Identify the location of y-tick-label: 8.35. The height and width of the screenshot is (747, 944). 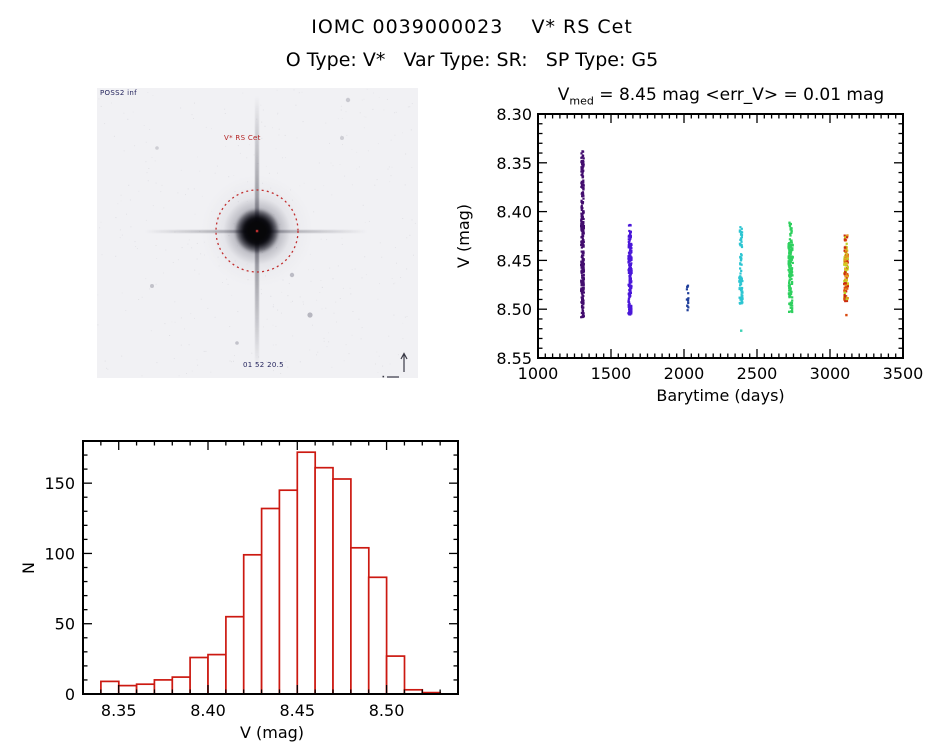
(514, 163).